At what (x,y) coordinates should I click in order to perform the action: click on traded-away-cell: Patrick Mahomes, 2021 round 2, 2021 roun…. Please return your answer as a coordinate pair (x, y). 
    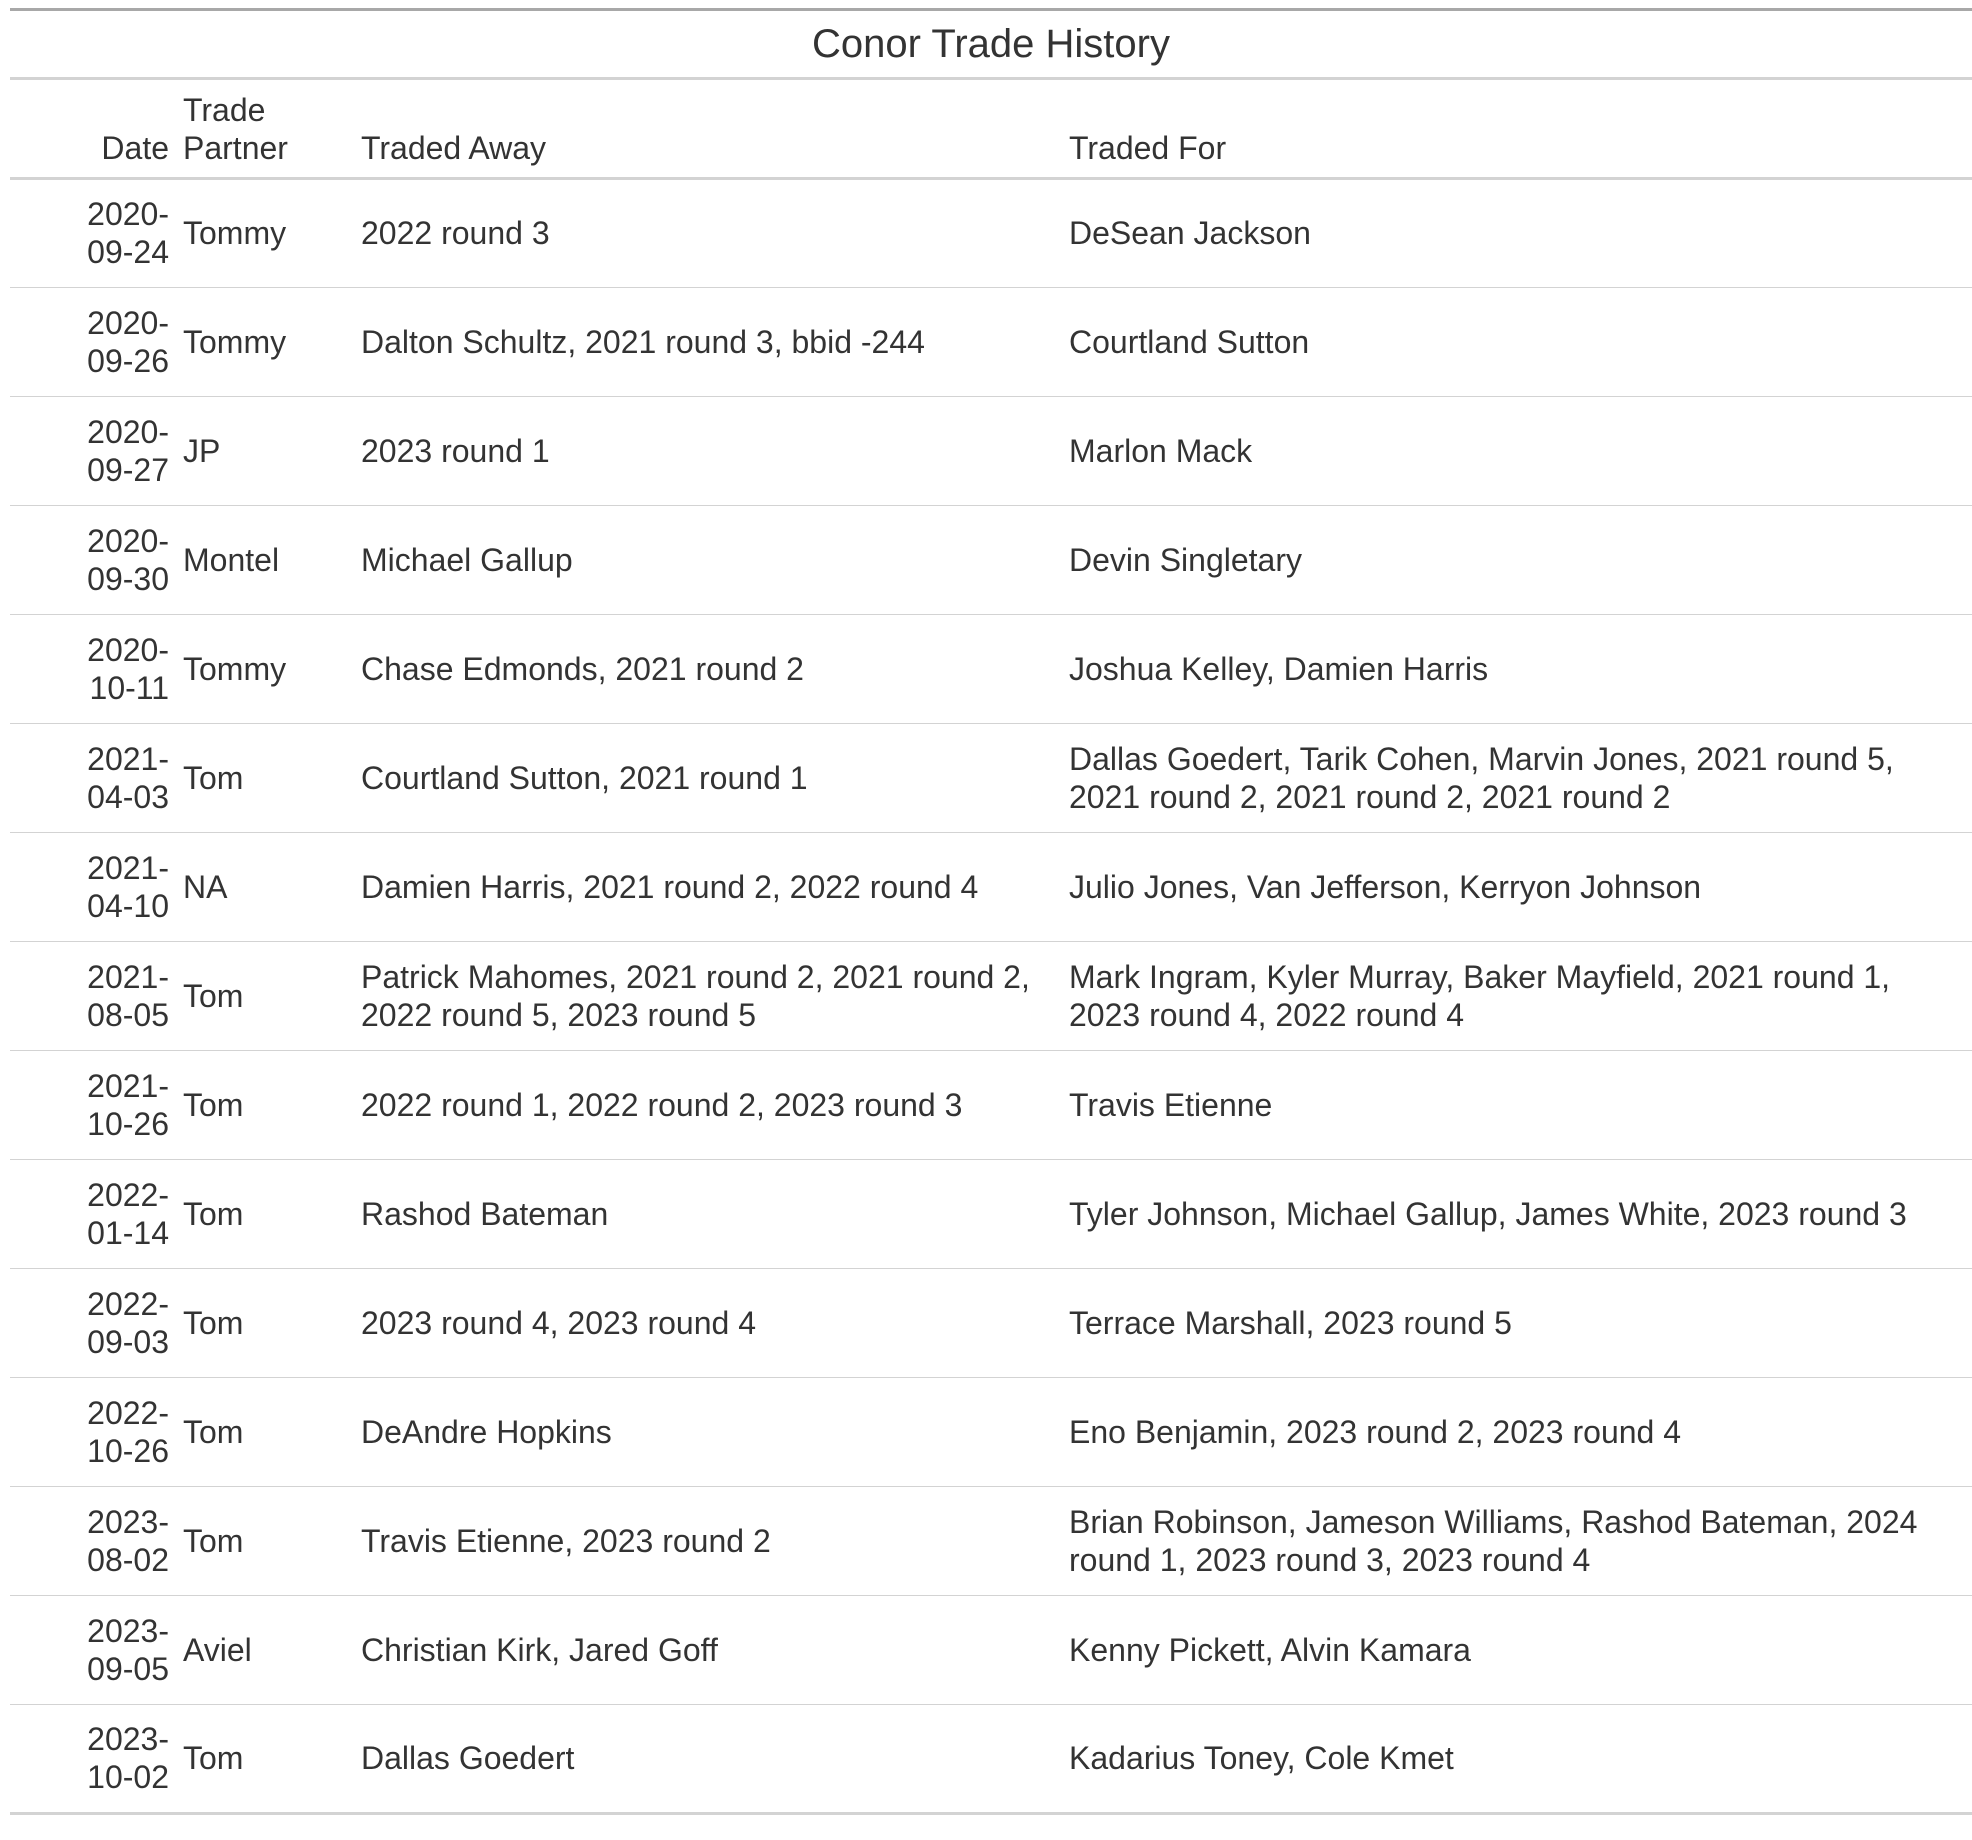
    Looking at the image, I should click on (695, 995).